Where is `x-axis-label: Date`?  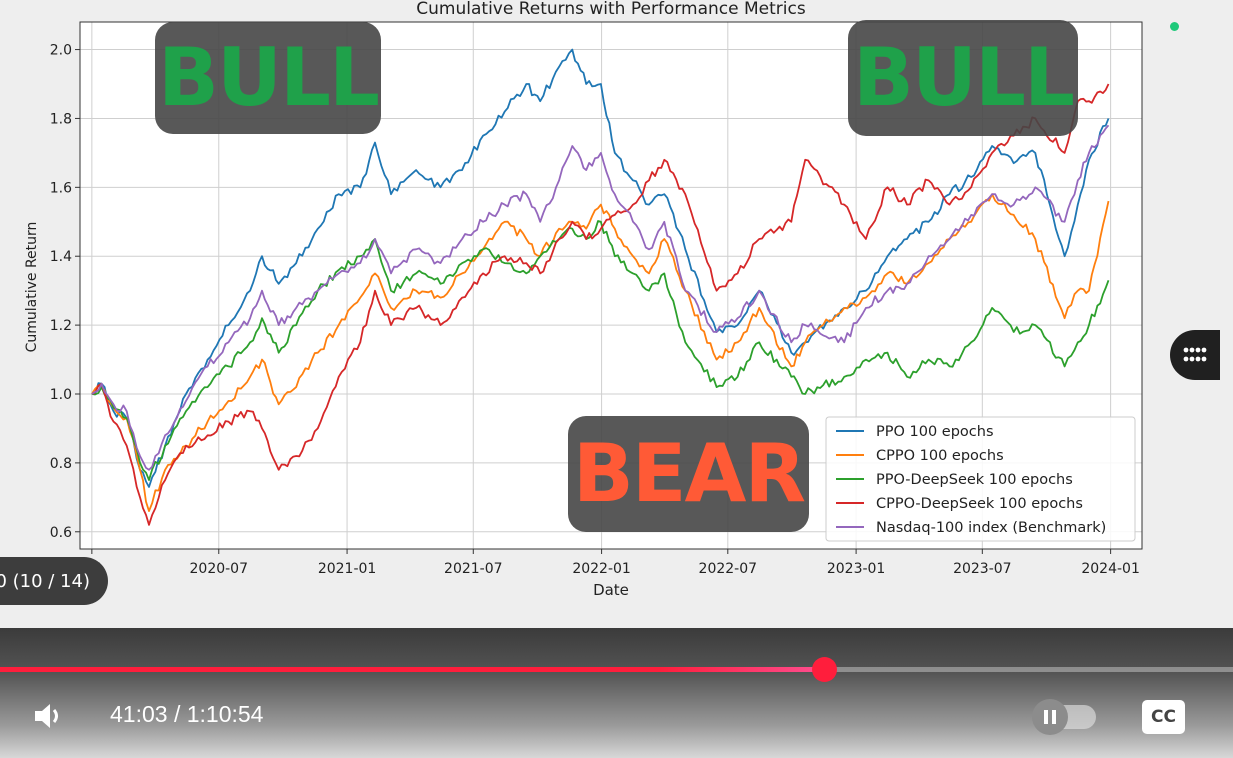 x-axis-label: Date is located at coordinates (611, 590).